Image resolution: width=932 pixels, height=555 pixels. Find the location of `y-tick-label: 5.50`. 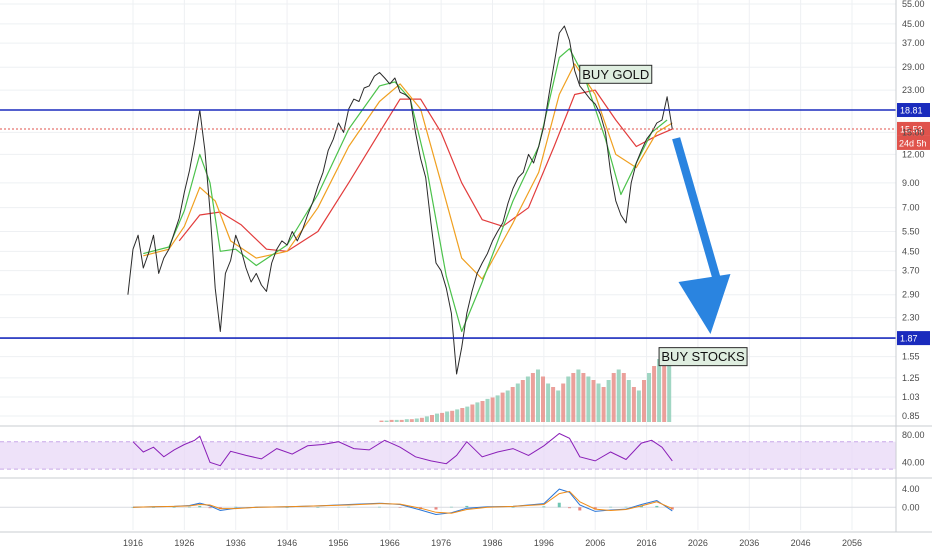

y-tick-label: 5.50 is located at coordinates (911, 232).